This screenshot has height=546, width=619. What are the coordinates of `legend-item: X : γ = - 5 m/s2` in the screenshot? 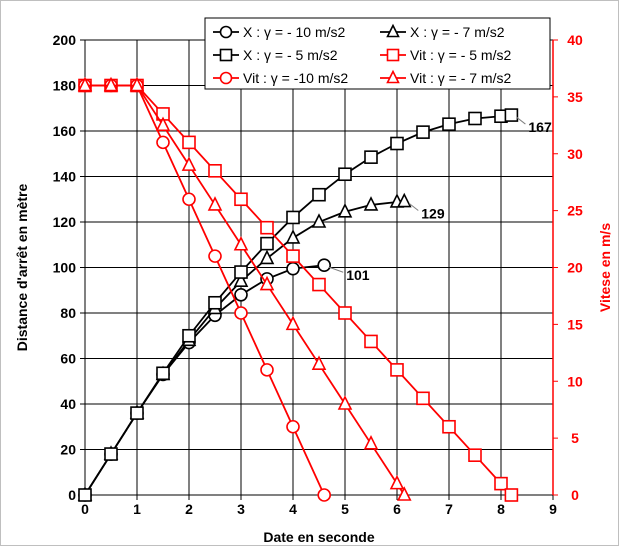 It's located at (275, 55).